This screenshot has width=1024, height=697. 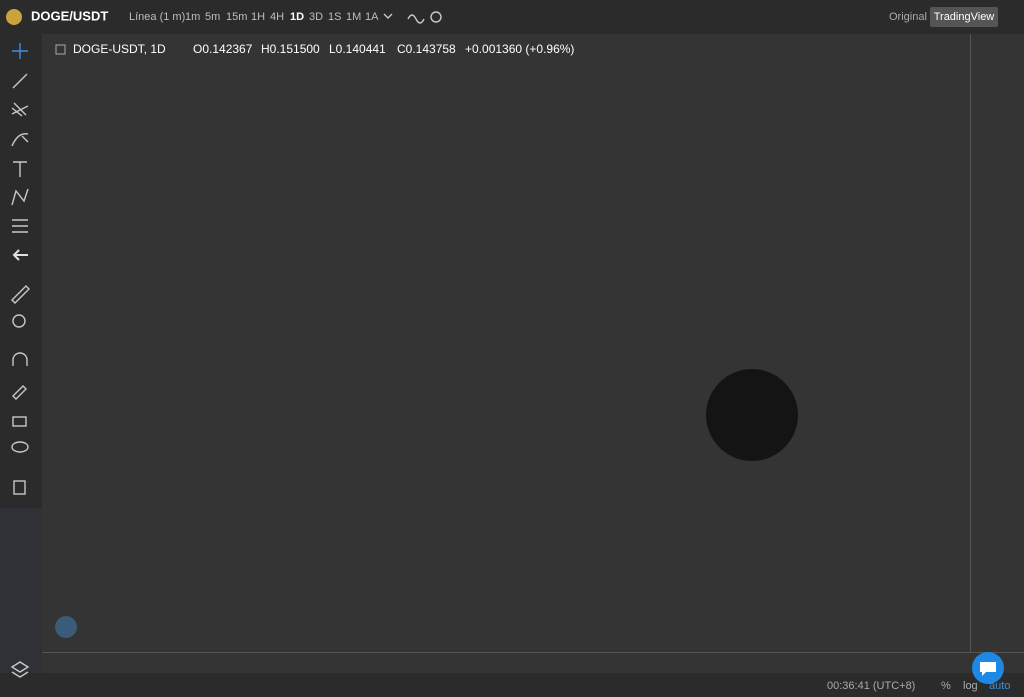 What do you see at coordinates (871, 686) in the screenshot?
I see `clock: 00:36:41 (UTC+8)` at bounding box center [871, 686].